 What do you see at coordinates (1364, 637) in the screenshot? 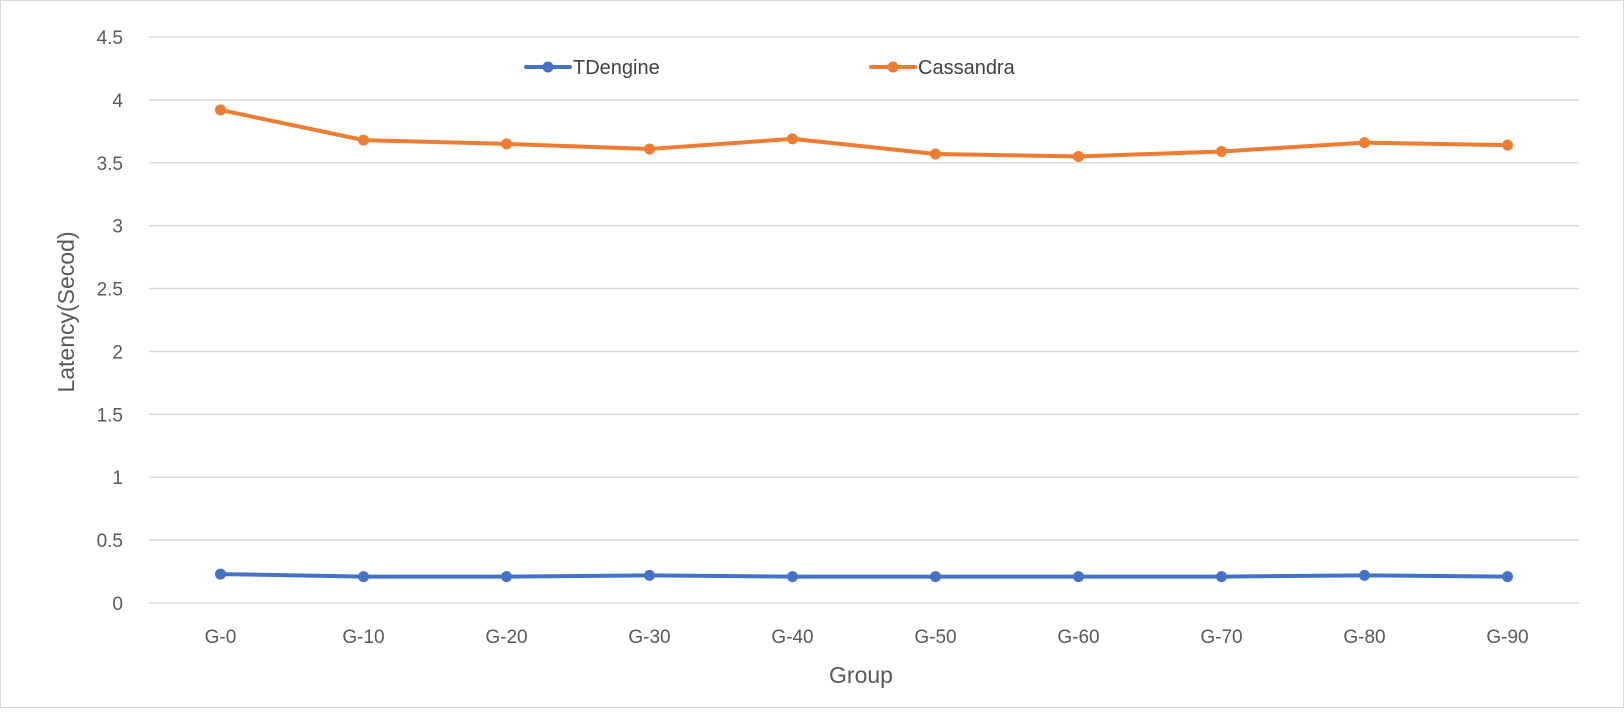
I see `x-tick-label: G-80` at bounding box center [1364, 637].